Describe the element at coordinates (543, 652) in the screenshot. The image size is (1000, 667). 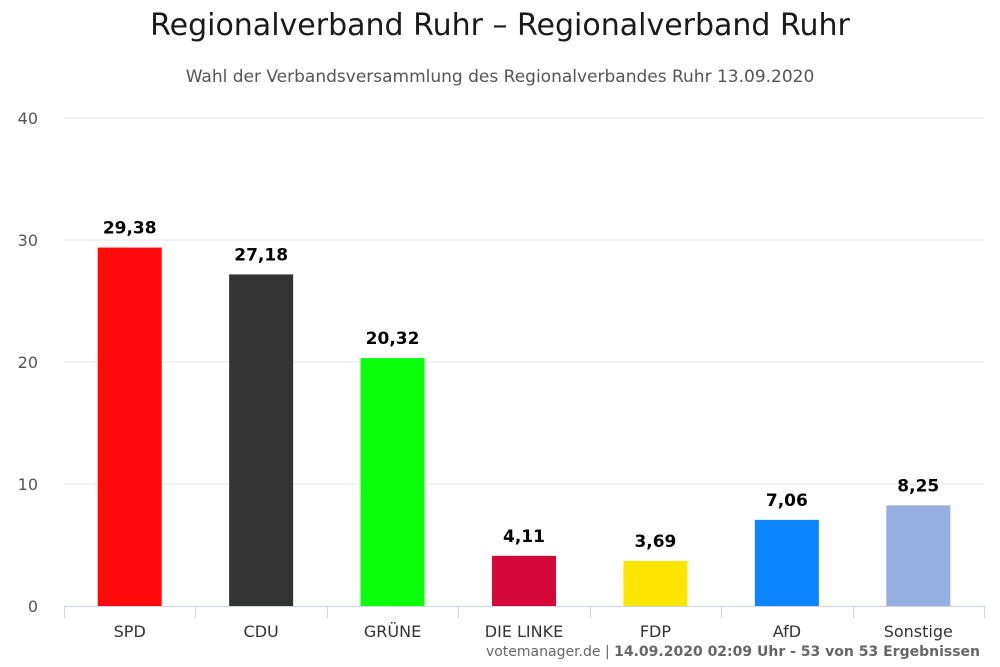
I see `credit-source: votemanager.de` at that location.